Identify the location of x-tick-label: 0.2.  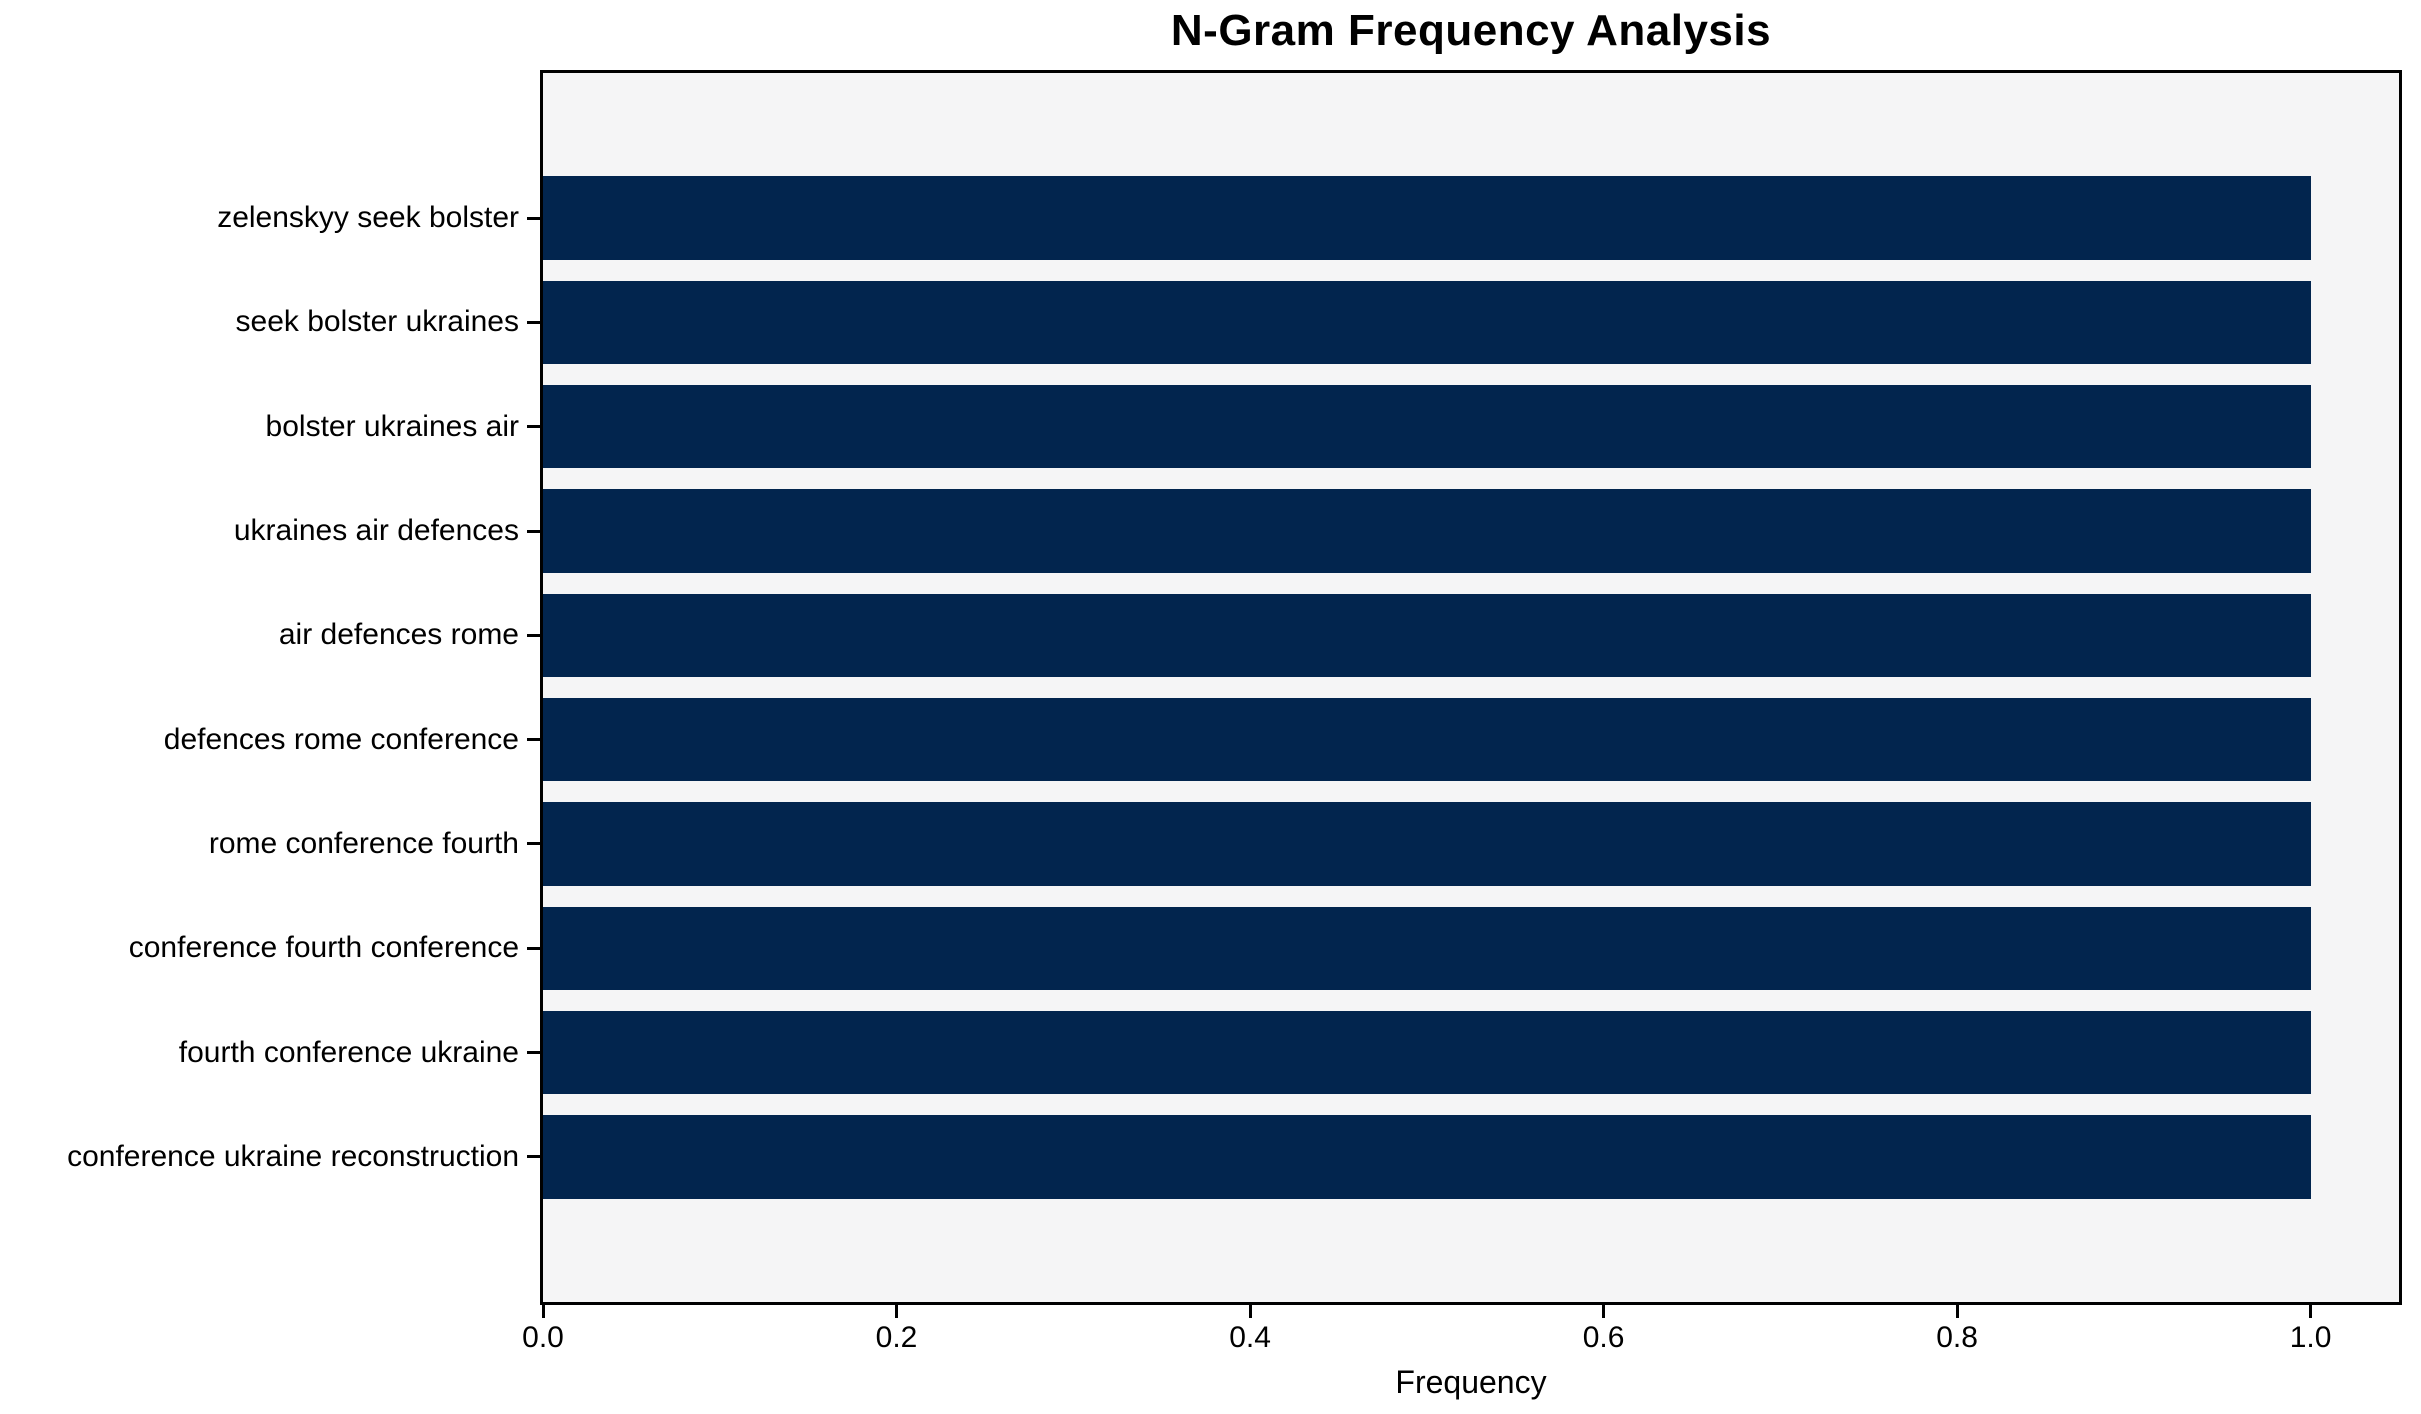
(896, 1337).